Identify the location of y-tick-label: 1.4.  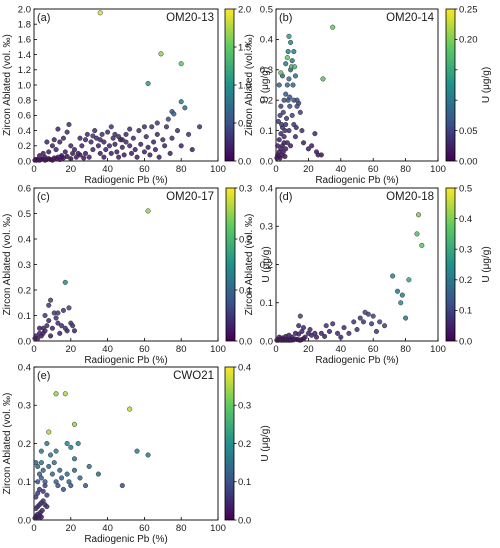
(24, 55).